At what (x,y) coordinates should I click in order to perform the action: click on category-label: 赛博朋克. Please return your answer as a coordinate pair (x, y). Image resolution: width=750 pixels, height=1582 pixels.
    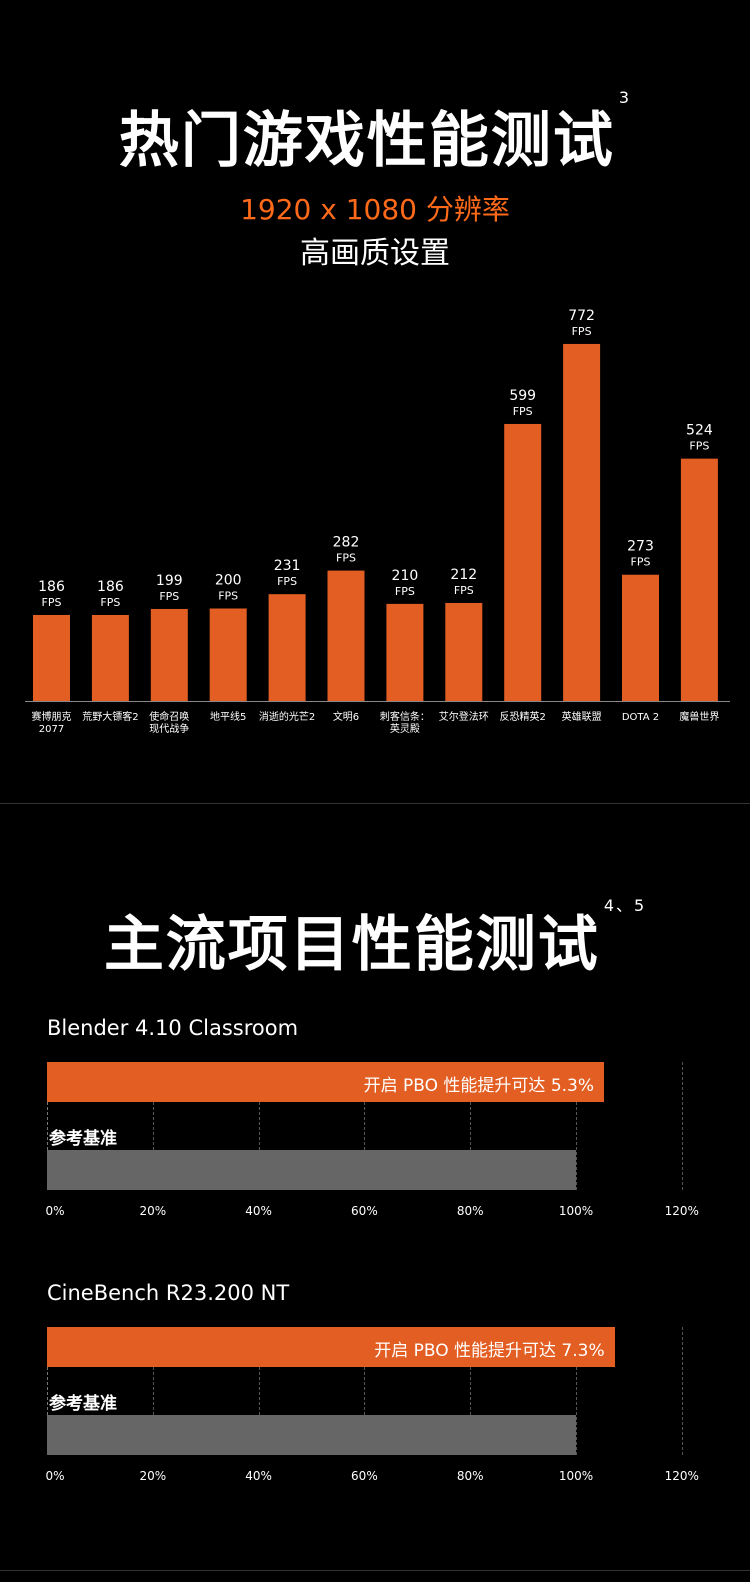
    Looking at the image, I should click on (52, 716).